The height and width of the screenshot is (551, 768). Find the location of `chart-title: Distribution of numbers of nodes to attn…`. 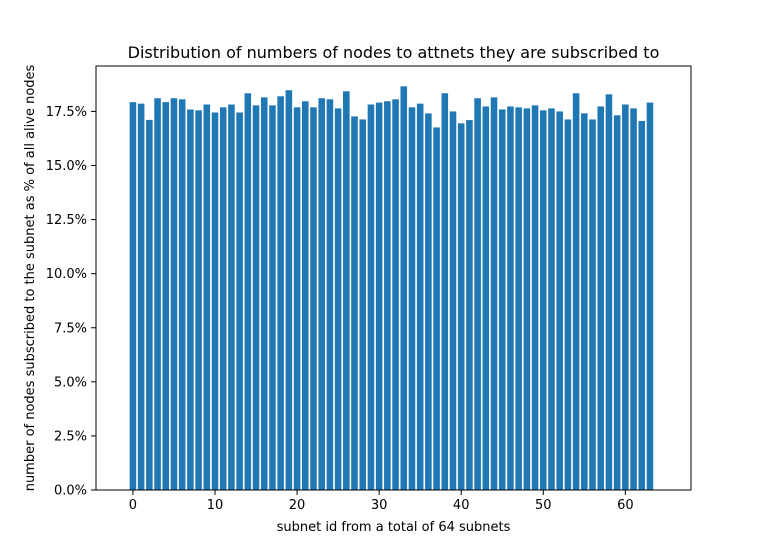

chart-title: Distribution of numbers of nodes to attn… is located at coordinates (394, 52).